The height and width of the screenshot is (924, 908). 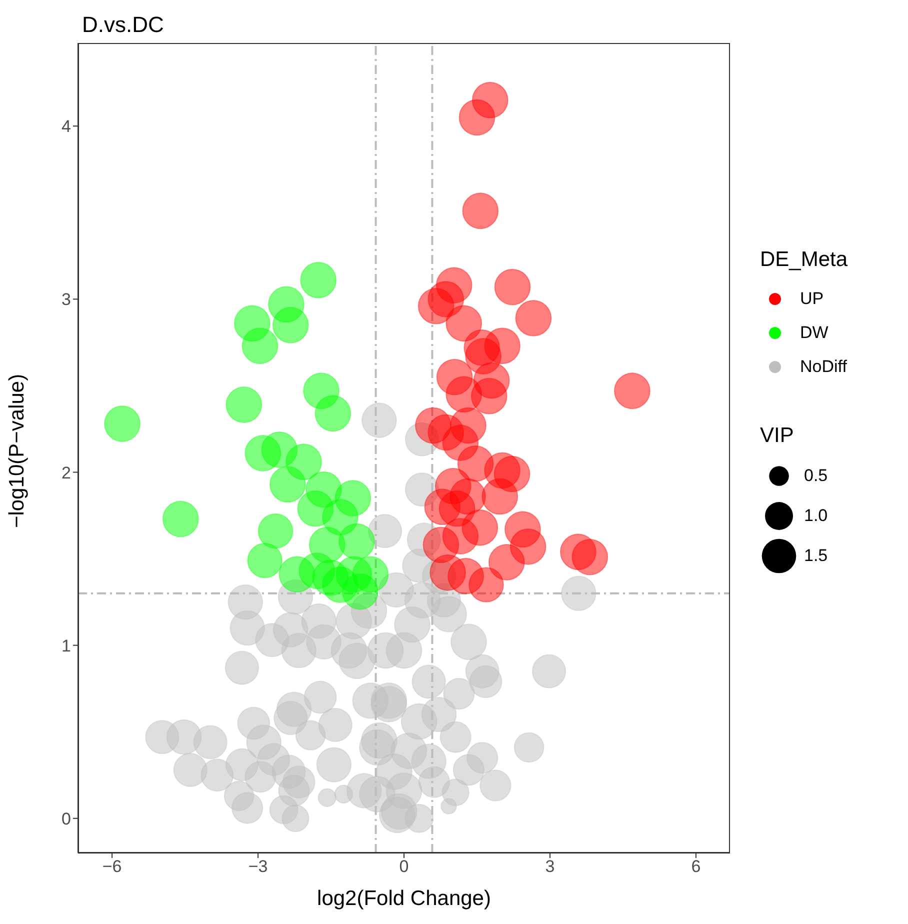 I want to click on y-axis-title: −log10(P−value), so click(x=16, y=451).